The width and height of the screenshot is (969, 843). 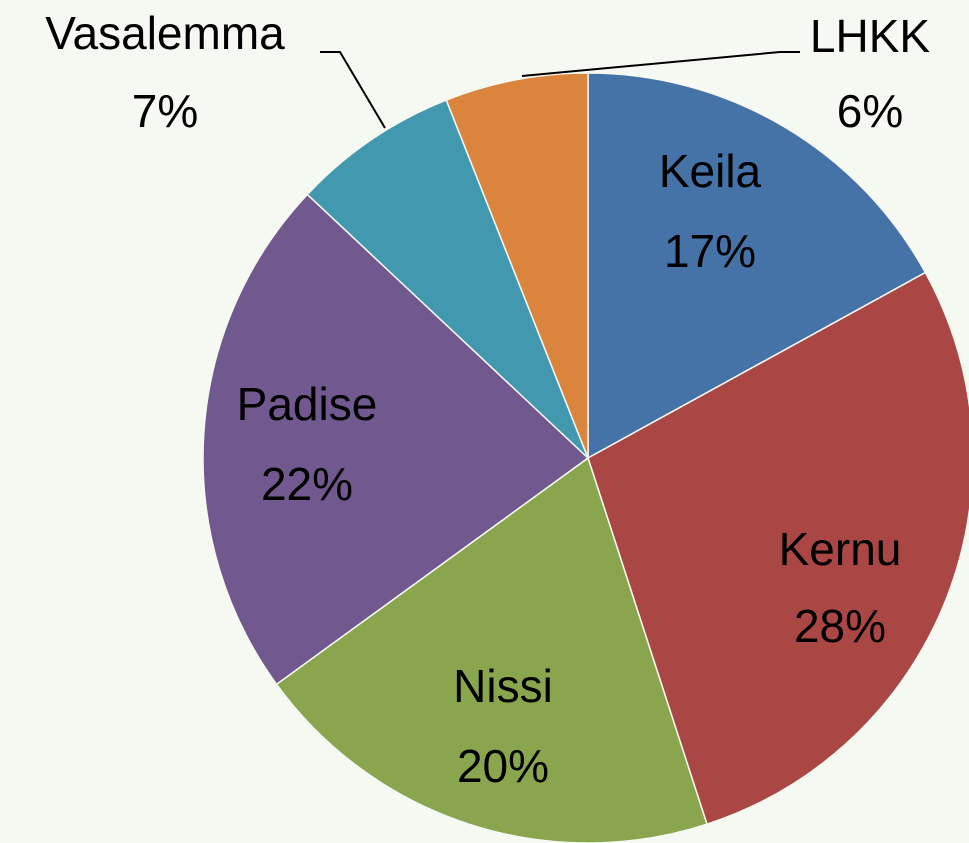 What do you see at coordinates (710, 171) in the screenshot?
I see `category-label: Keila` at bounding box center [710, 171].